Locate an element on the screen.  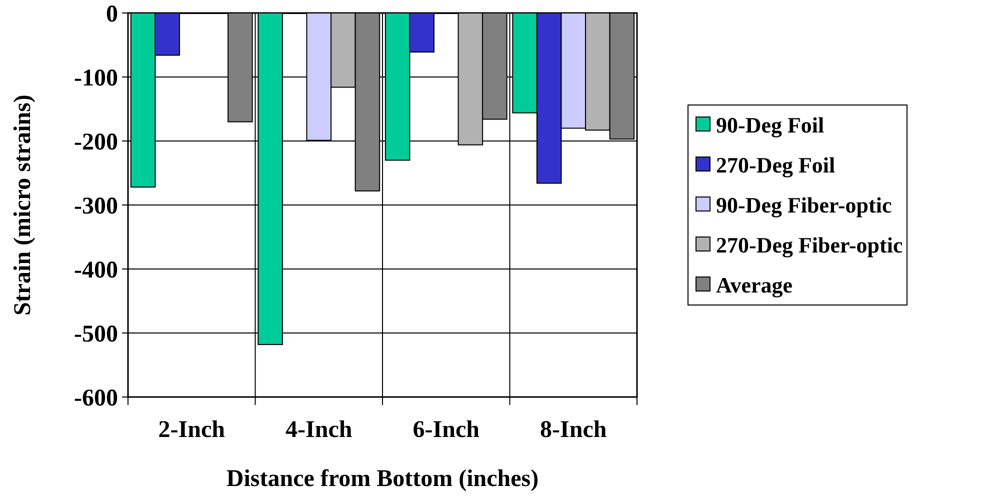
y-tick-label: 0 is located at coordinates (112, 14).